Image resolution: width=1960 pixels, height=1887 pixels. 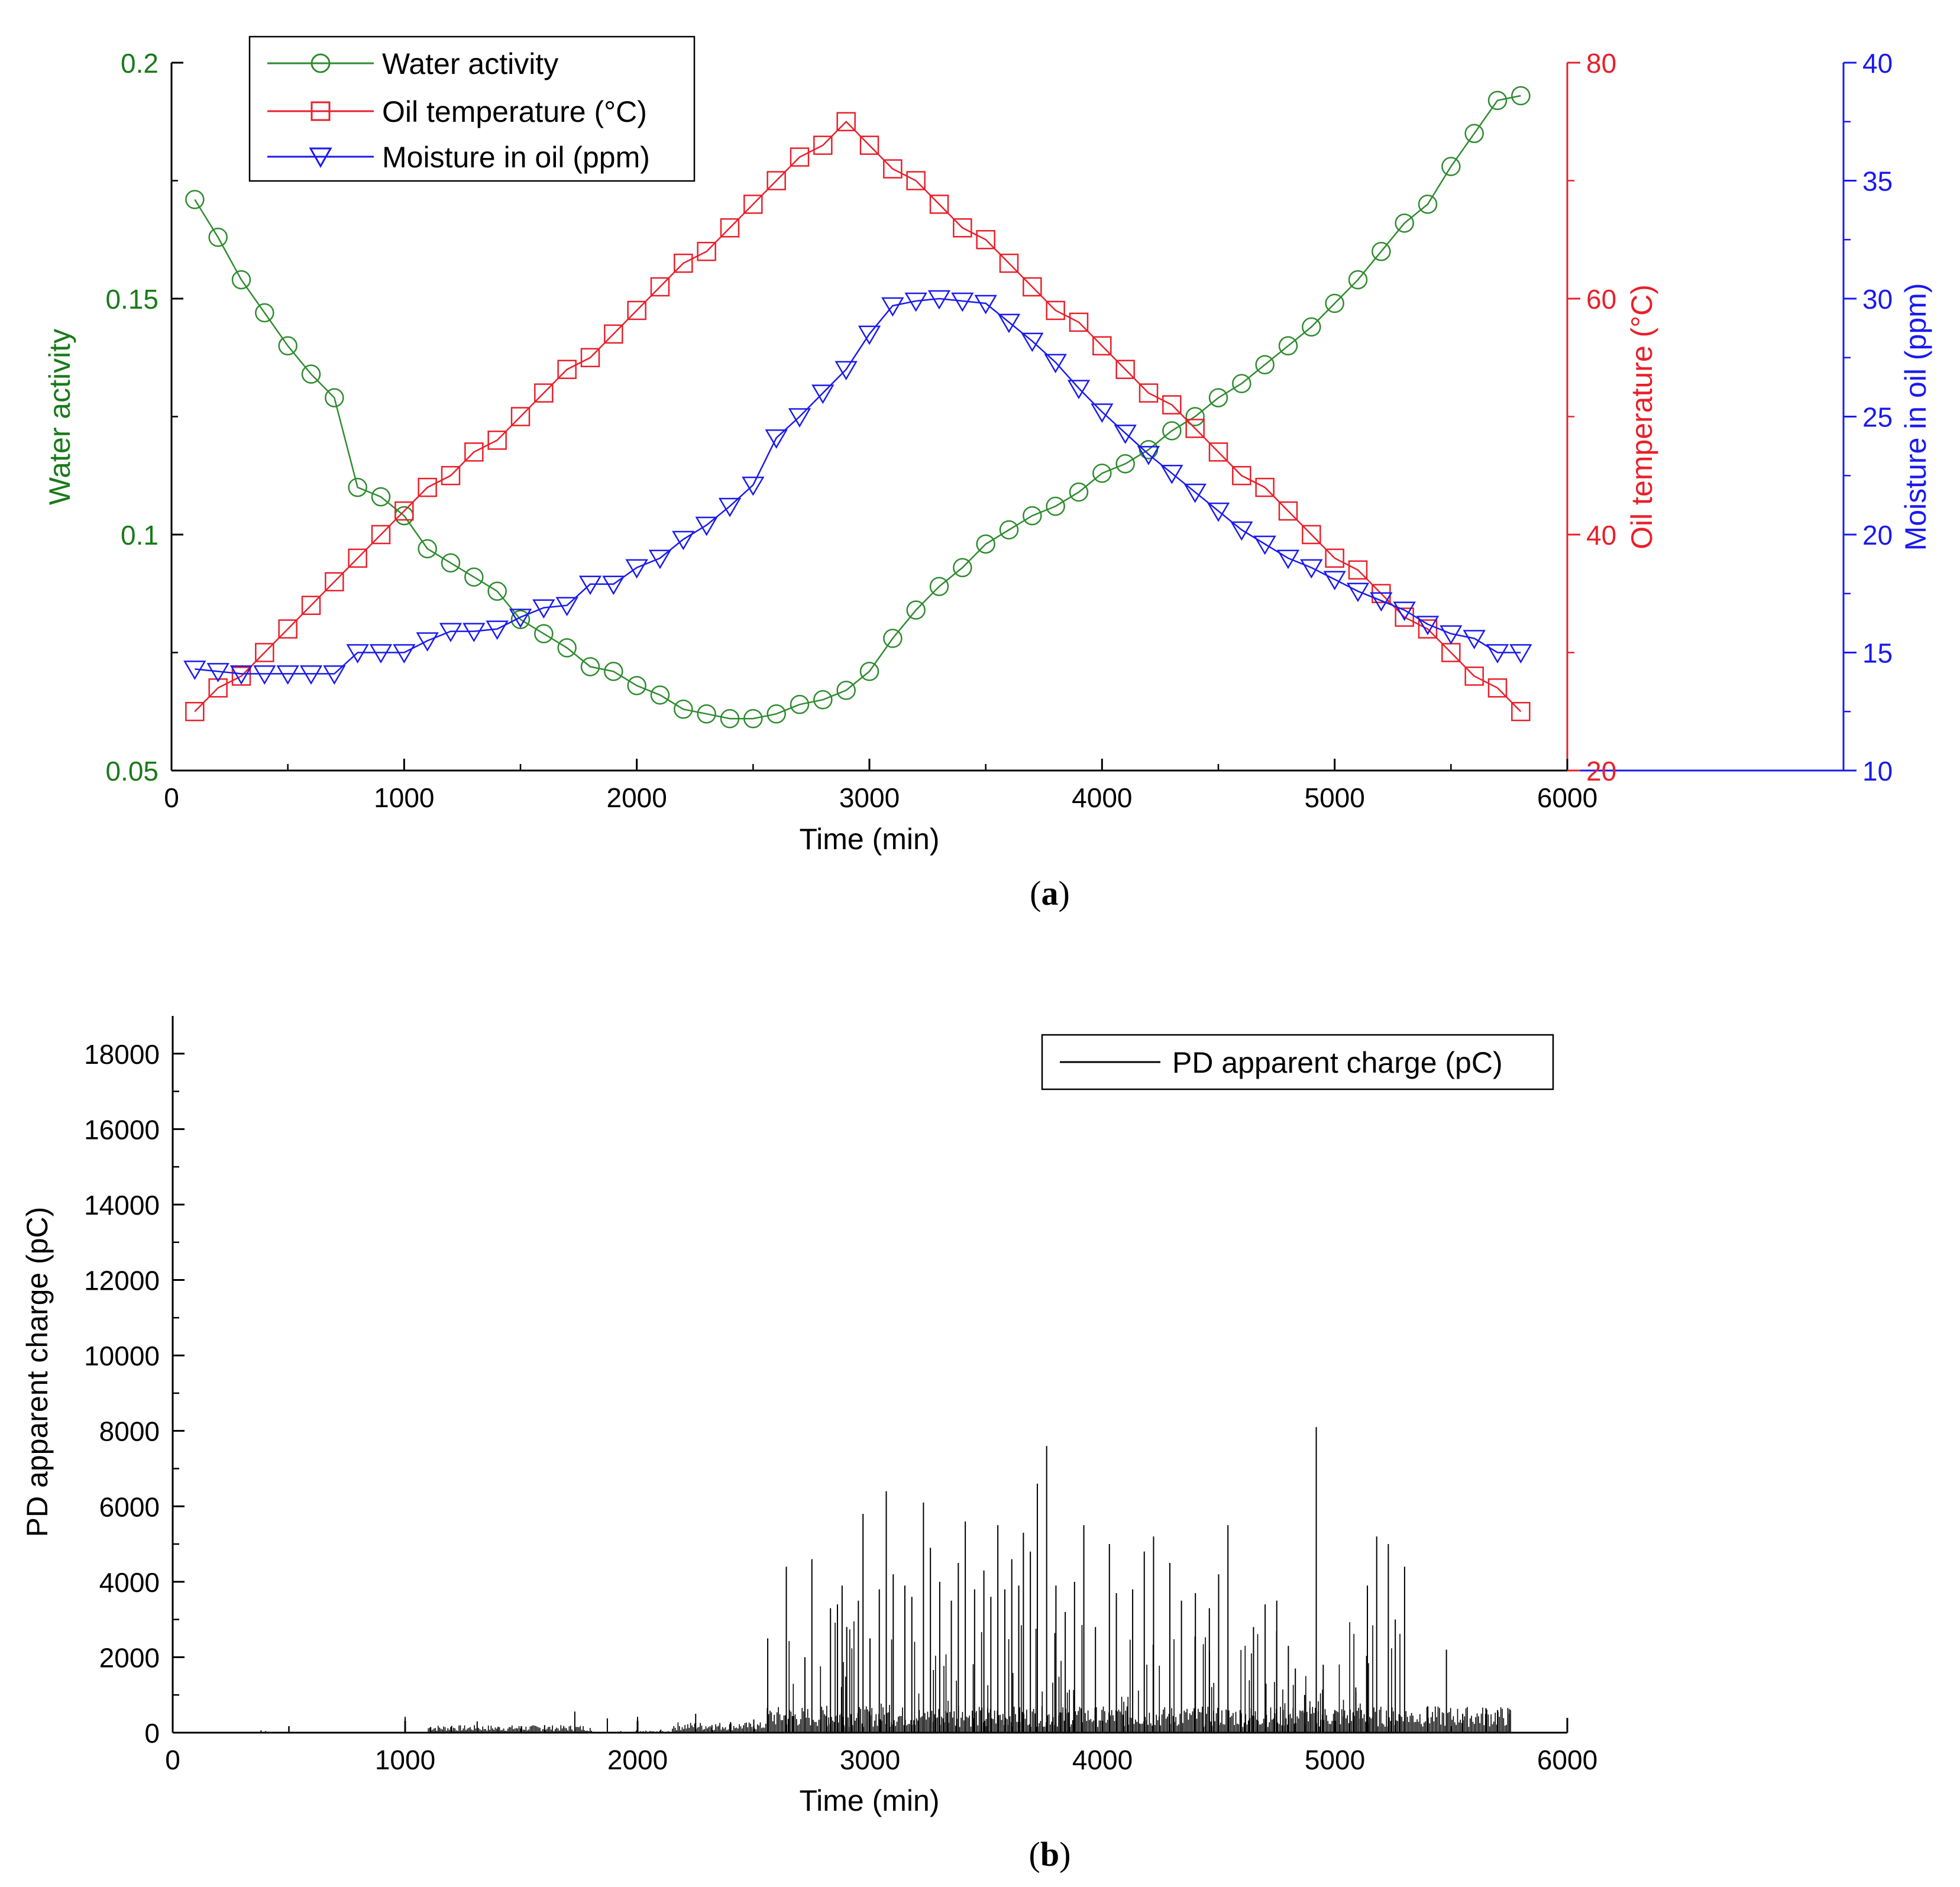 I want to click on a-series-triangle-down, so click(x=857, y=487).